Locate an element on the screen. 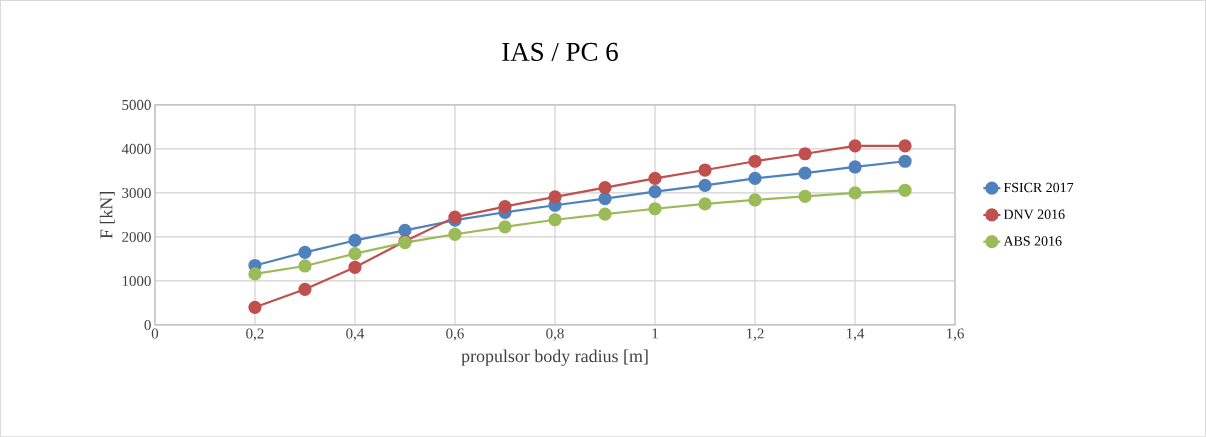 Image resolution: width=1206 pixels, height=437 pixels. y-tick-label: 3000 is located at coordinates (136, 193).